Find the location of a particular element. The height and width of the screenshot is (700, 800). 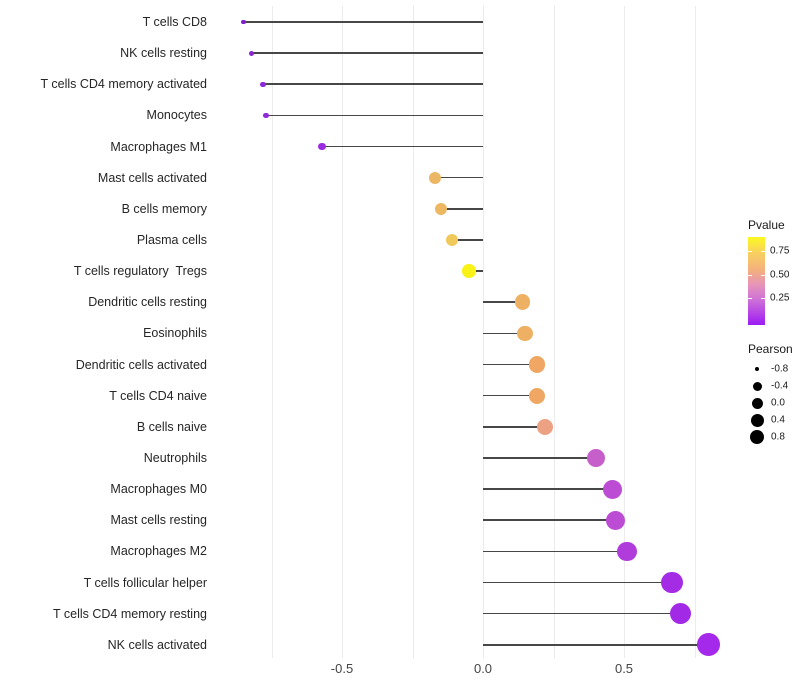

y-axis-label: T cells CD4 memory resting is located at coordinates (130, 613).